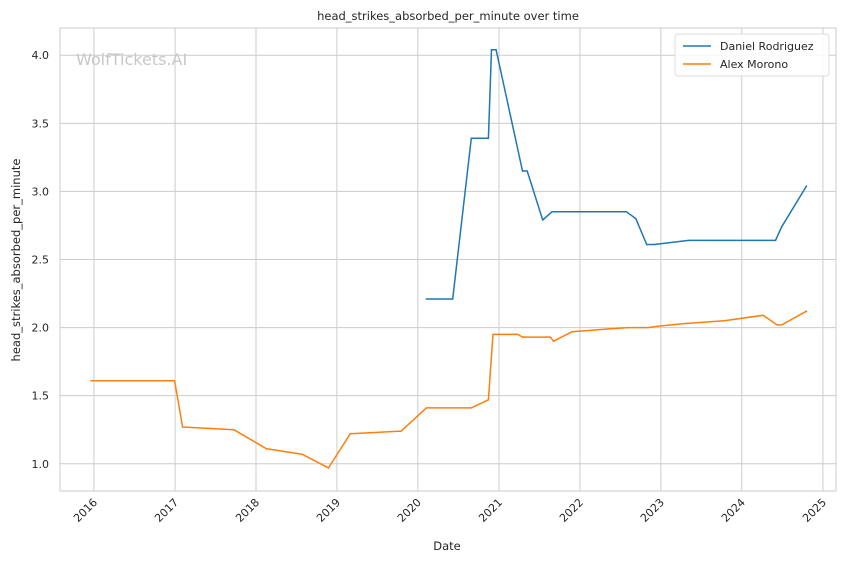  Describe the element at coordinates (131, 59) in the screenshot. I see `watermark: WolfTickets.AI` at that location.